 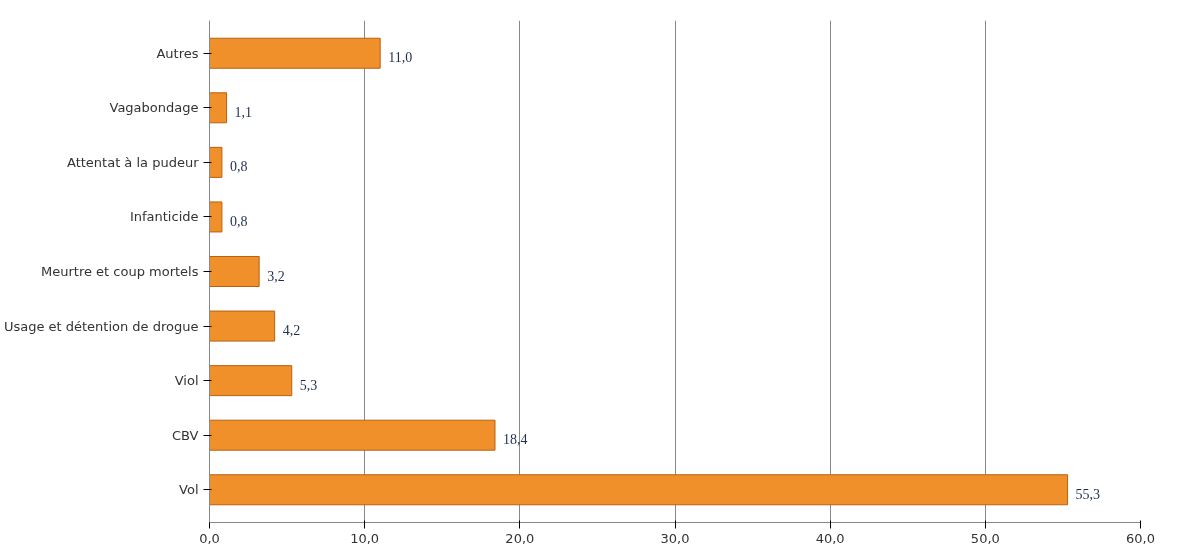 I want to click on data-label: 4,2, so click(x=291, y=331).